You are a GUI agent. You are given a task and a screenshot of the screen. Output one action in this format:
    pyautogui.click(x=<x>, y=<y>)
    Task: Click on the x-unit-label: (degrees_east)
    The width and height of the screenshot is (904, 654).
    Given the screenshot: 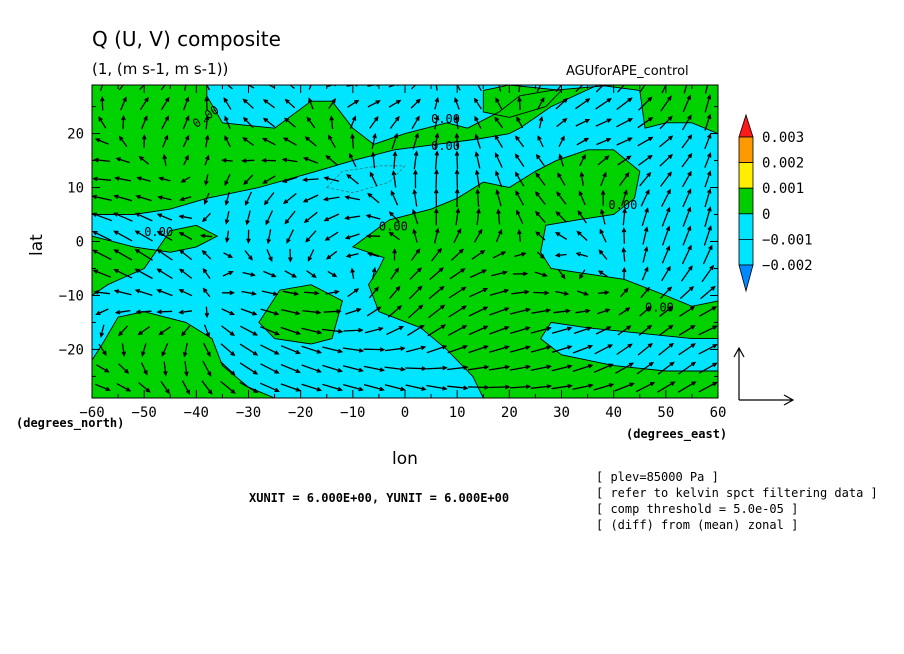 What is the action you would take?
    pyautogui.click(x=676, y=434)
    